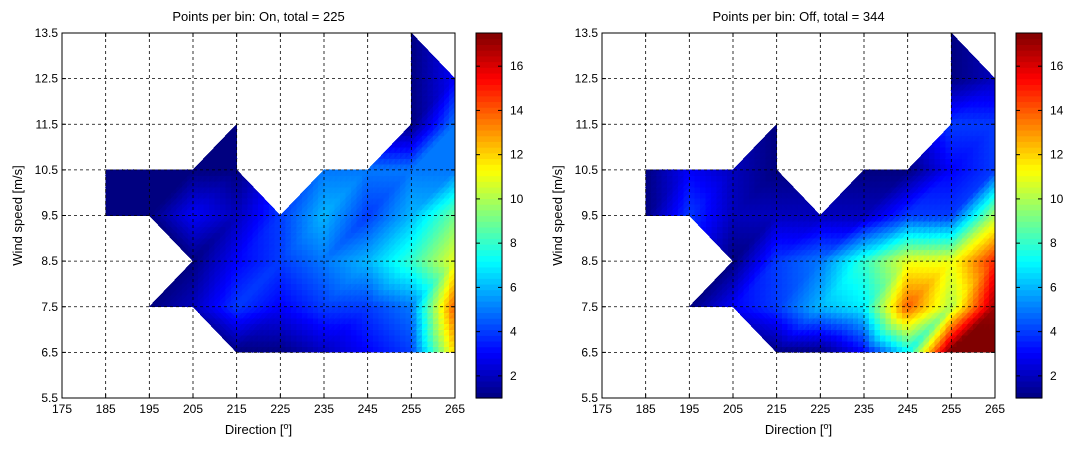 The width and height of the screenshot is (1074, 451). Describe the element at coordinates (258, 16) in the screenshot. I see `chart-title: Points per bin: On, total = 225` at that location.